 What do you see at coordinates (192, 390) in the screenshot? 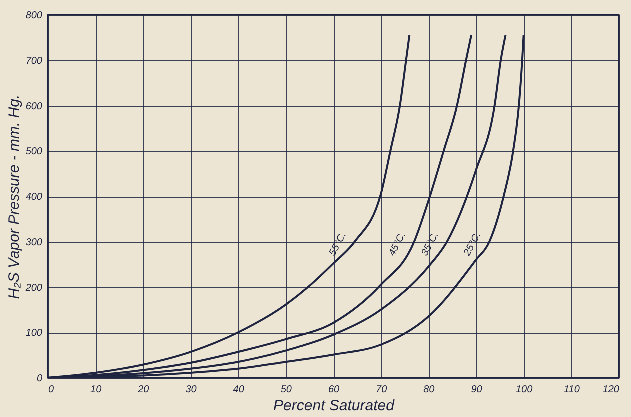
I see `x-tick-label: 30` at bounding box center [192, 390].